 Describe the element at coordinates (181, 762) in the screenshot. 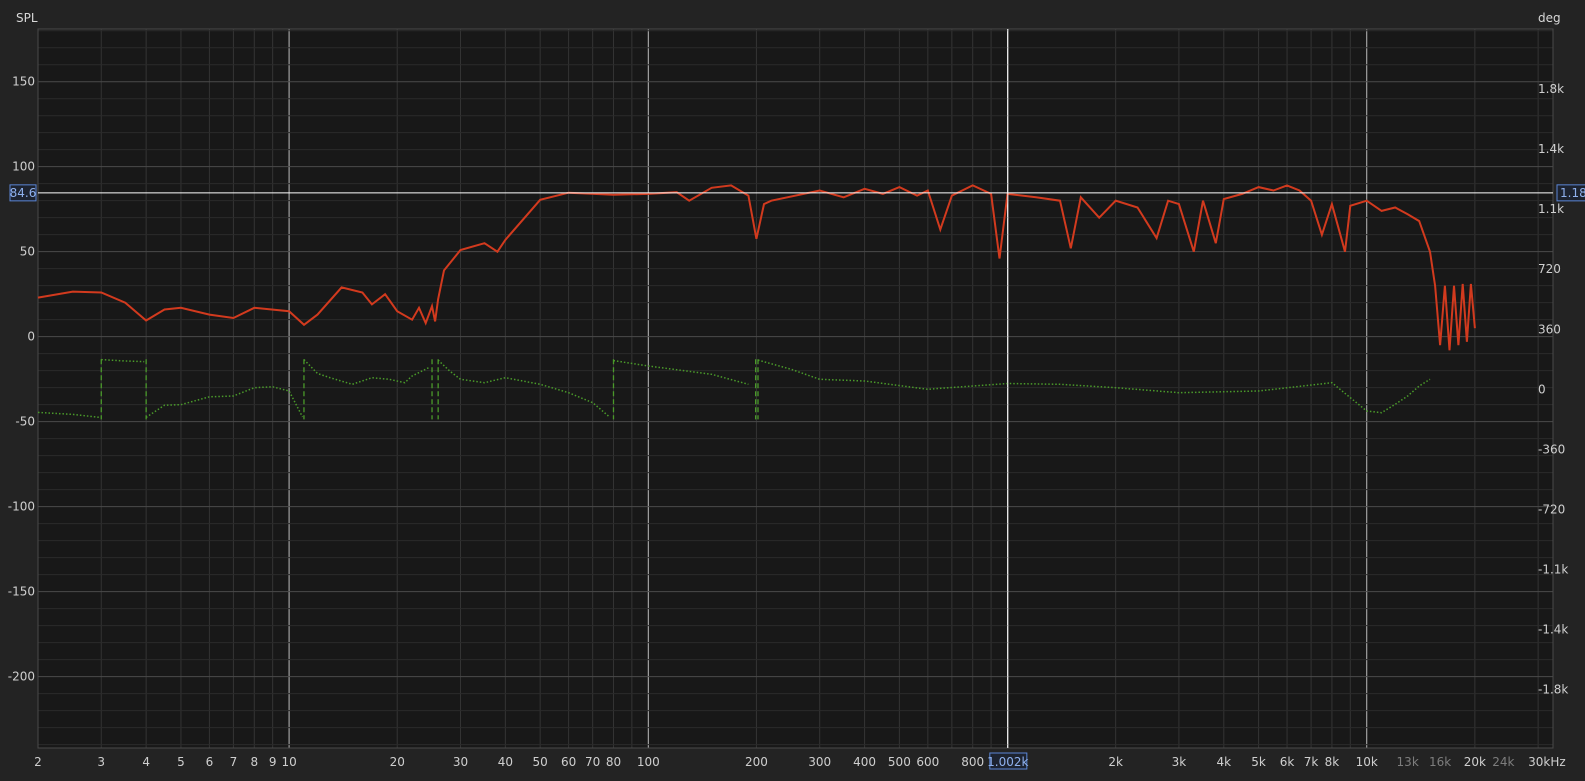

I see `x-tick-label: 5` at that location.